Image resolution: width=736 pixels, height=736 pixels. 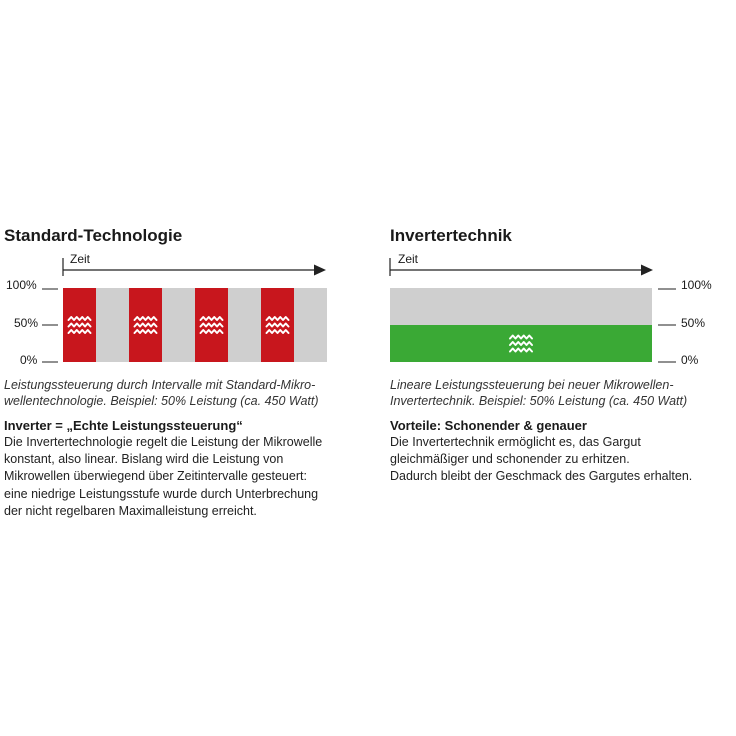 What do you see at coordinates (93, 235) in the screenshot?
I see `standard-technology-title: Standard-Technologie` at bounding box center [93, 235].